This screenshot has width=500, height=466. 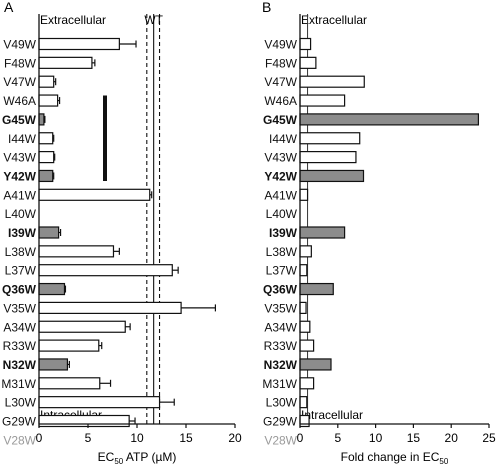 I want to click on x-axis-title: Fold change in EC50, so click(x=395, y=458).